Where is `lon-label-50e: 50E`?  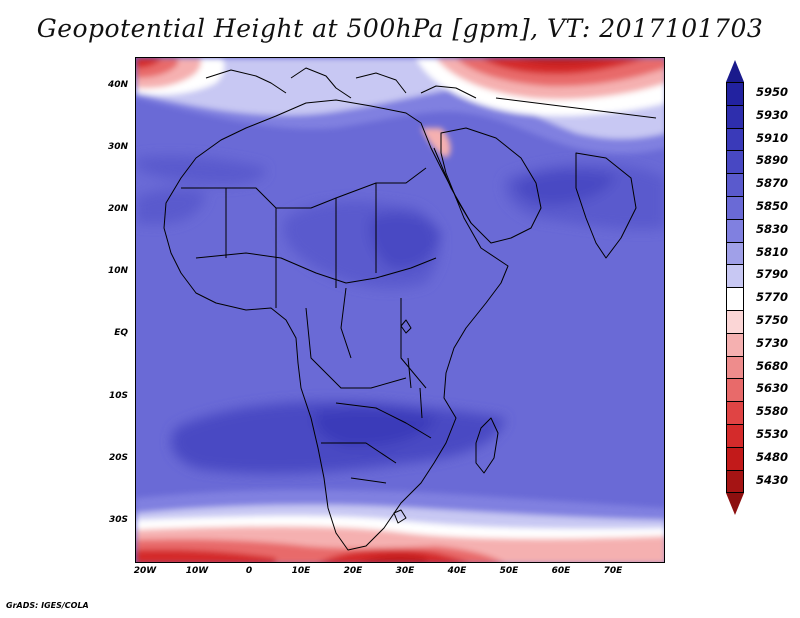
lon-label-50e: 50E is located at coordinates (509, 571).